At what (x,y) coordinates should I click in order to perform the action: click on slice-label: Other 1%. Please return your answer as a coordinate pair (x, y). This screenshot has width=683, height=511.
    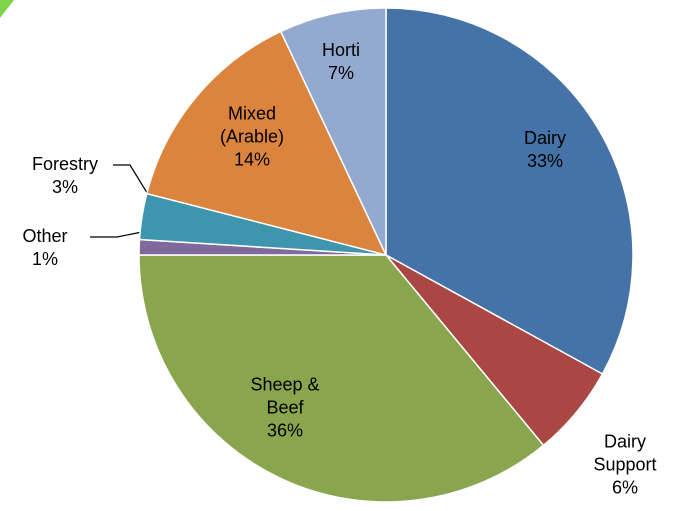
    Looking at the image, I should click on (45, 248).